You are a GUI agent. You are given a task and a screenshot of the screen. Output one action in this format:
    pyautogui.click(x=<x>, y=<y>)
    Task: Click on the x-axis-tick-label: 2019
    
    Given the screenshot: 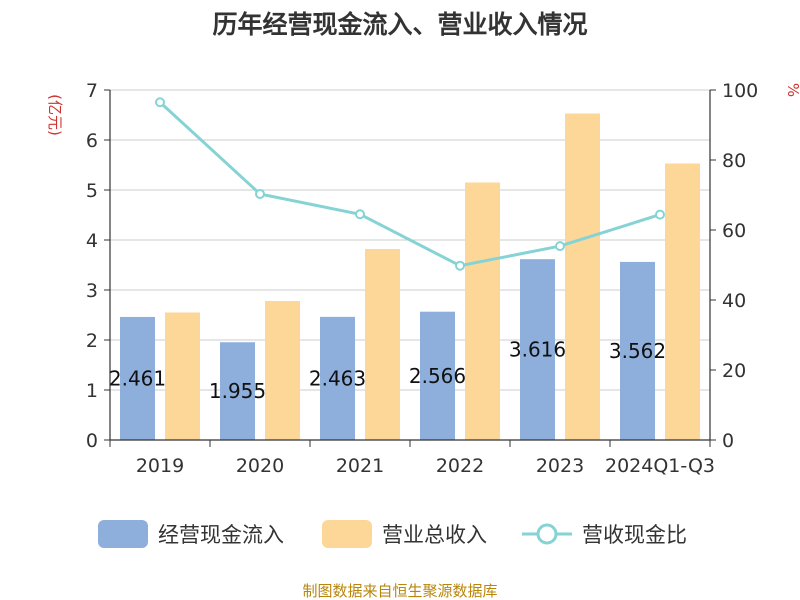 What is the action you would take?
    pyautogui.click(x=160, y=466)
    